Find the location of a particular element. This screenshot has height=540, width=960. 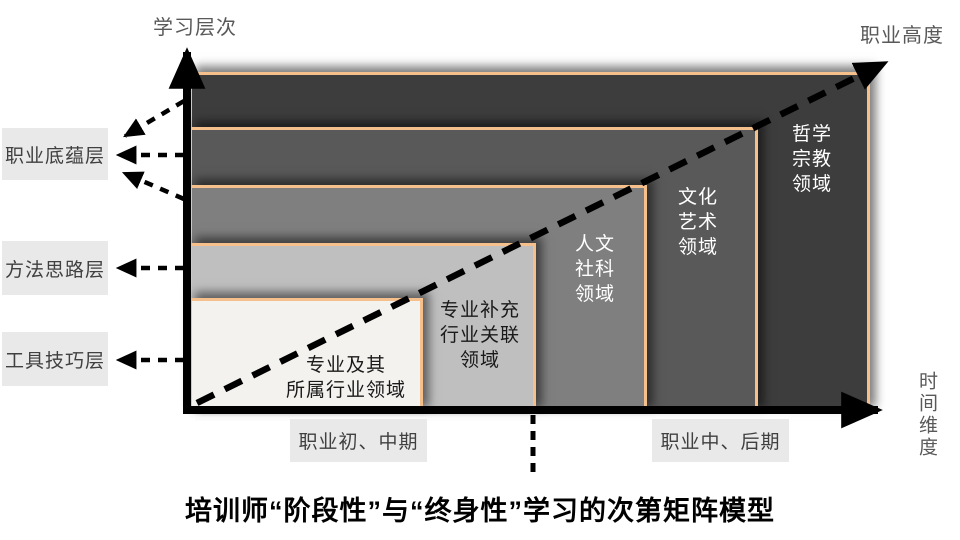

ring-label-philosophy-religion: 哲学 宗教 领域 is located at coordinates (811, 159).